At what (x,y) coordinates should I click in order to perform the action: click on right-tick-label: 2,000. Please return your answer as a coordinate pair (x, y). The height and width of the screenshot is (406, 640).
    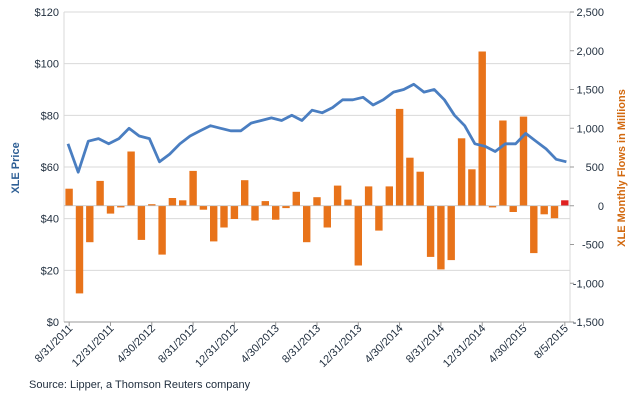
    Looking at the image, I should click on (590, 52).